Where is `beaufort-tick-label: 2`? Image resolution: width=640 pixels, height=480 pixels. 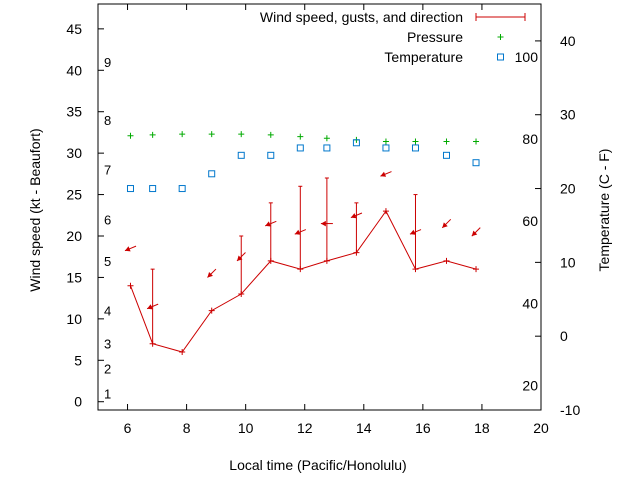 beaufort-tick-label: 2 is located at coordinates (107, 369).